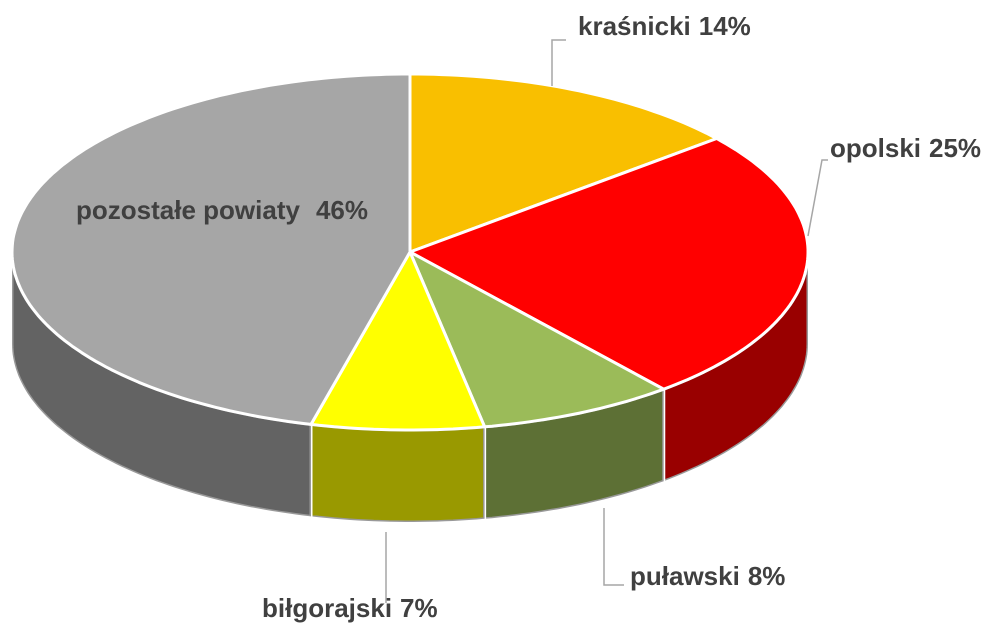 The image size is (992, 627). I want to click on data-label: opolski 25%, so click(905, 148).